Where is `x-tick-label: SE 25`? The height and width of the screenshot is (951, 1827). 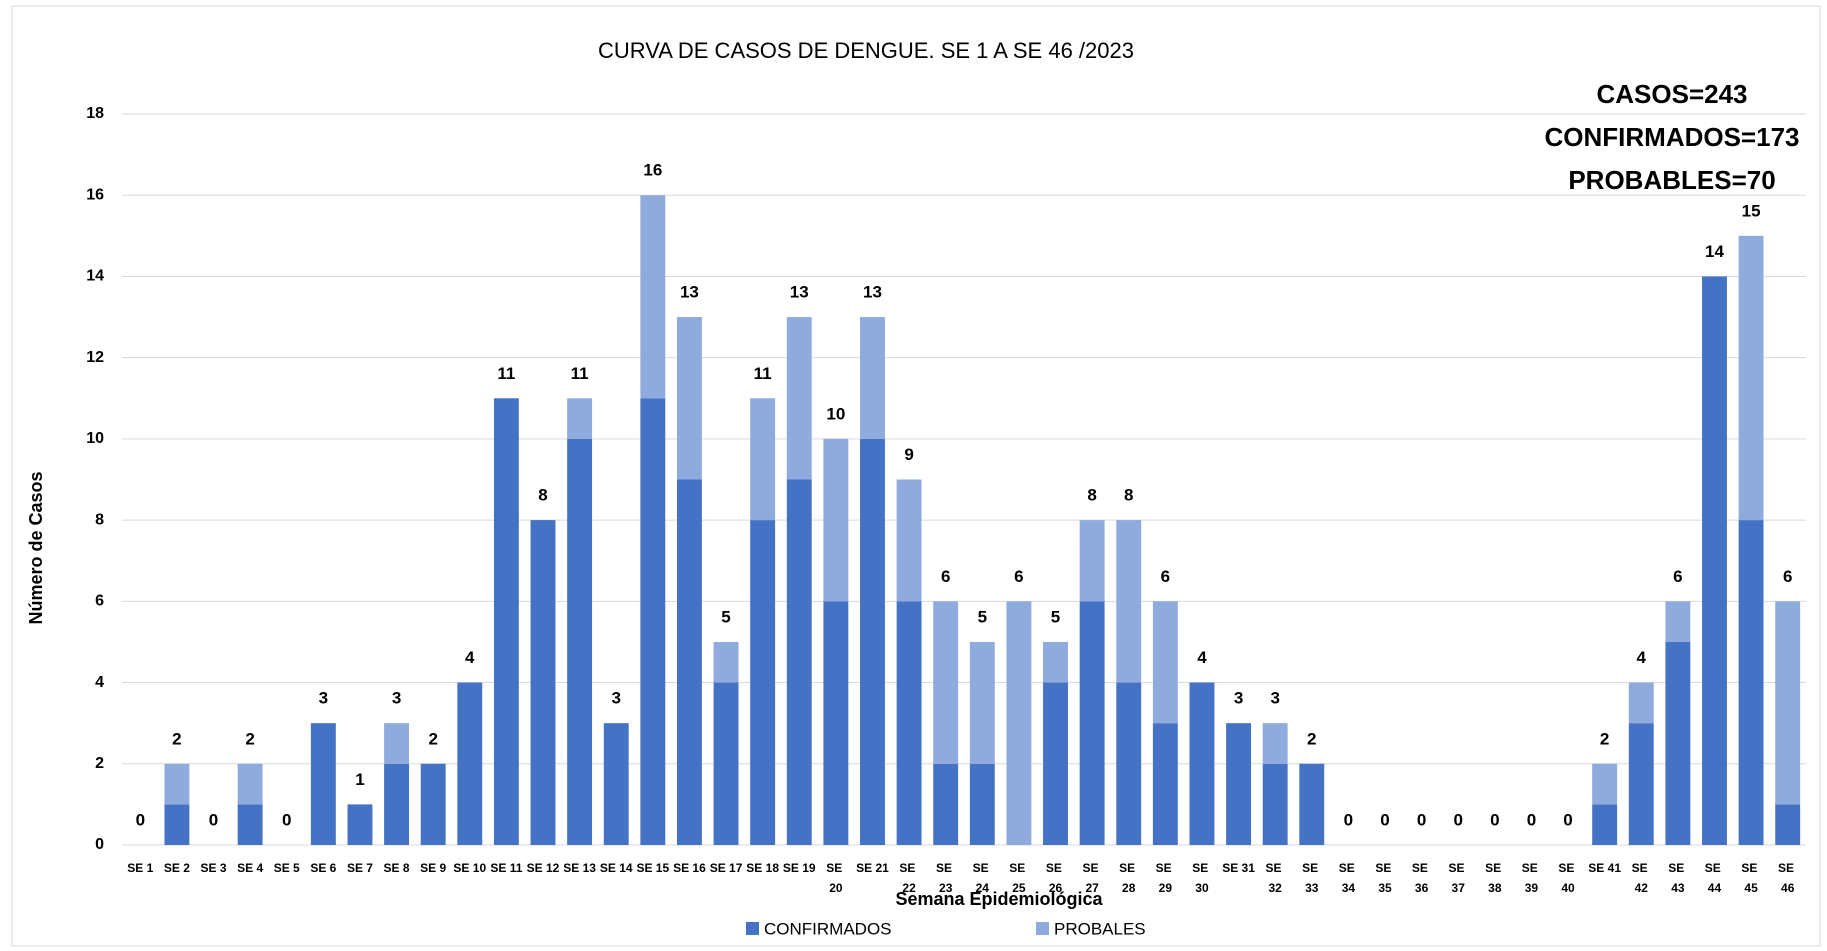 x-tick-label: SE 25 is located at coordinates (1018, 878).